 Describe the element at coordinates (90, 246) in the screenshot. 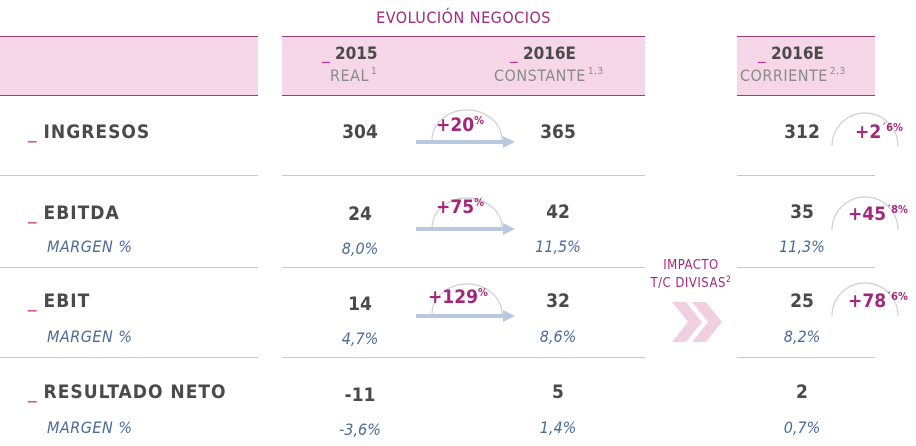

I see `margin-label-ebitda: MARGEN %` at that location.